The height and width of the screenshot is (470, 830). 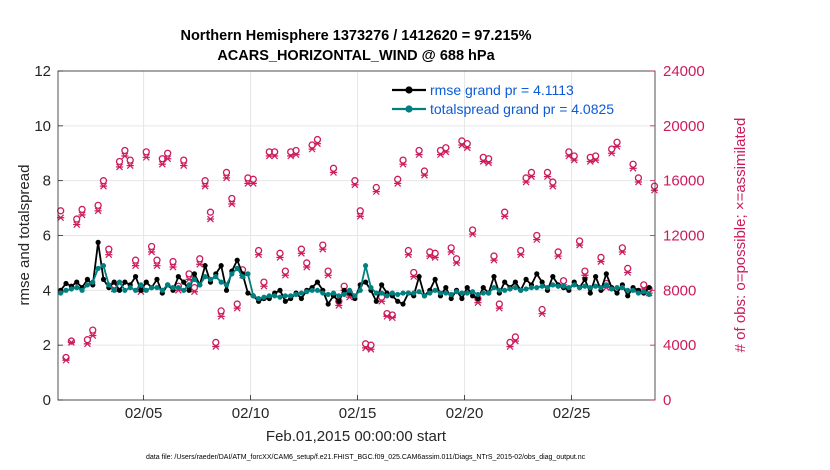 What do you see at coordinates (502, 90) in the screenshot?
I see `legend-rmse-label: rmse grand pr = 4.1113` at bounding box center [502, 90].